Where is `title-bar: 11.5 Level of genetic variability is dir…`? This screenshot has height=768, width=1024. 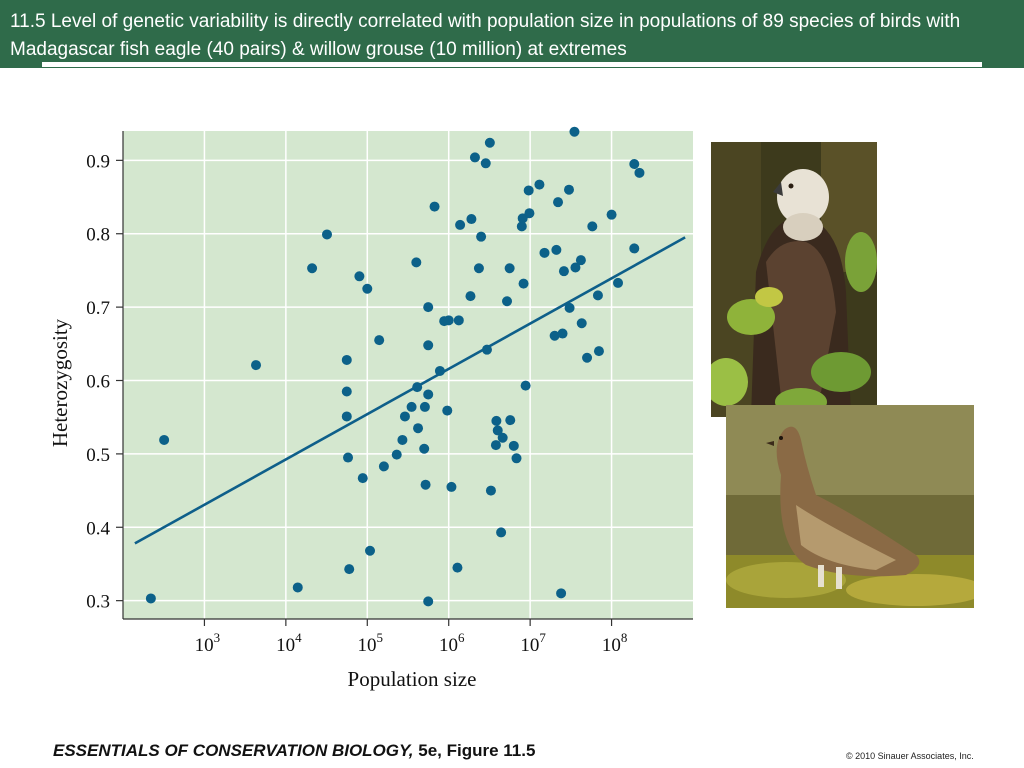 title-bar: 11.5 Level of genetic variability is dir… is located at coordinates (512, 34).